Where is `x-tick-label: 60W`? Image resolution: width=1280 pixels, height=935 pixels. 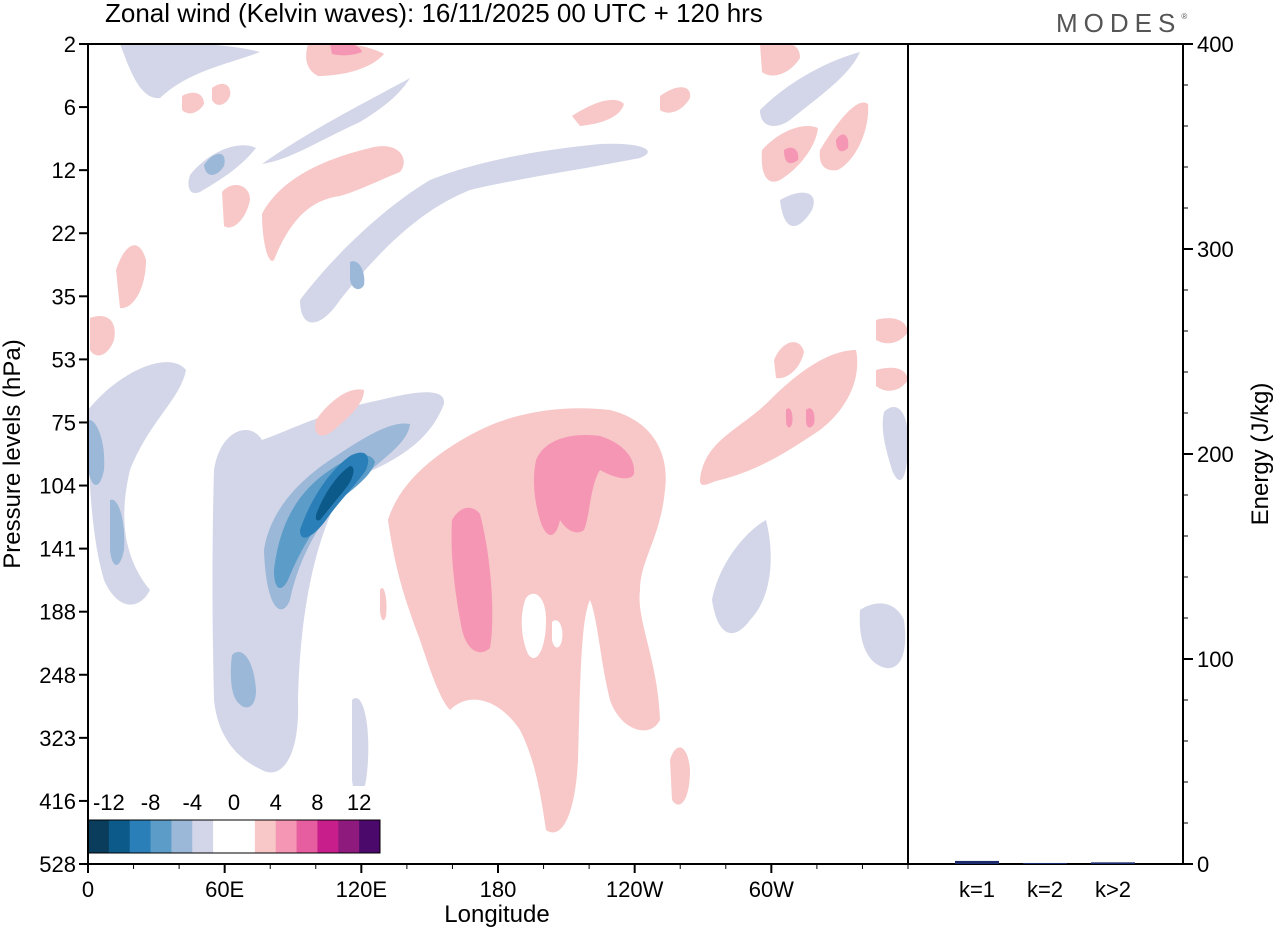
x-tick-label: 60W is located at coordinates (771, 889).